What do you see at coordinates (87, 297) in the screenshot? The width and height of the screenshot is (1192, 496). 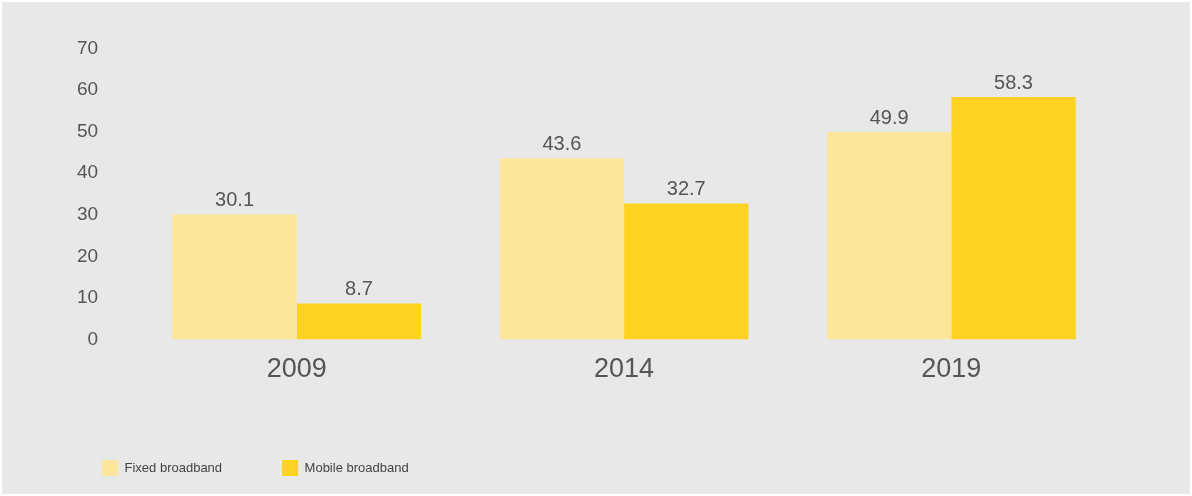 I see `y-tick-label: 10` at bounding box center [87, 297].